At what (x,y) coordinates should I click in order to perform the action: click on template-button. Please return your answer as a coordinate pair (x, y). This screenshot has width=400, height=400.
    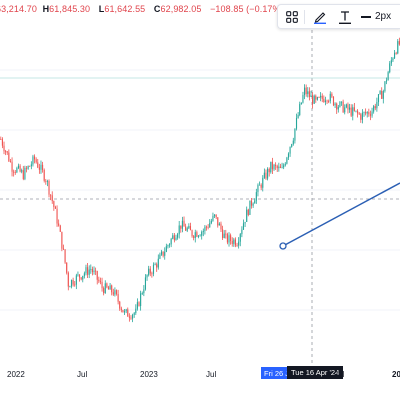
    Looking at the image, I should click on (292, 16).